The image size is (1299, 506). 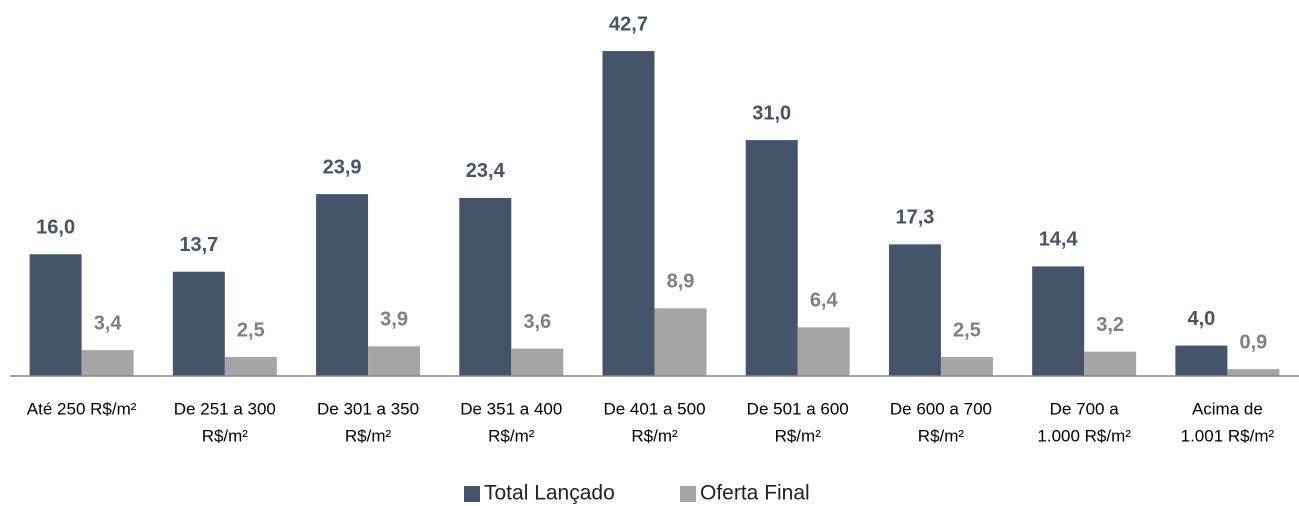 I want to click on x-tick-label: De 600 a 700, so click(x=941, y=408).